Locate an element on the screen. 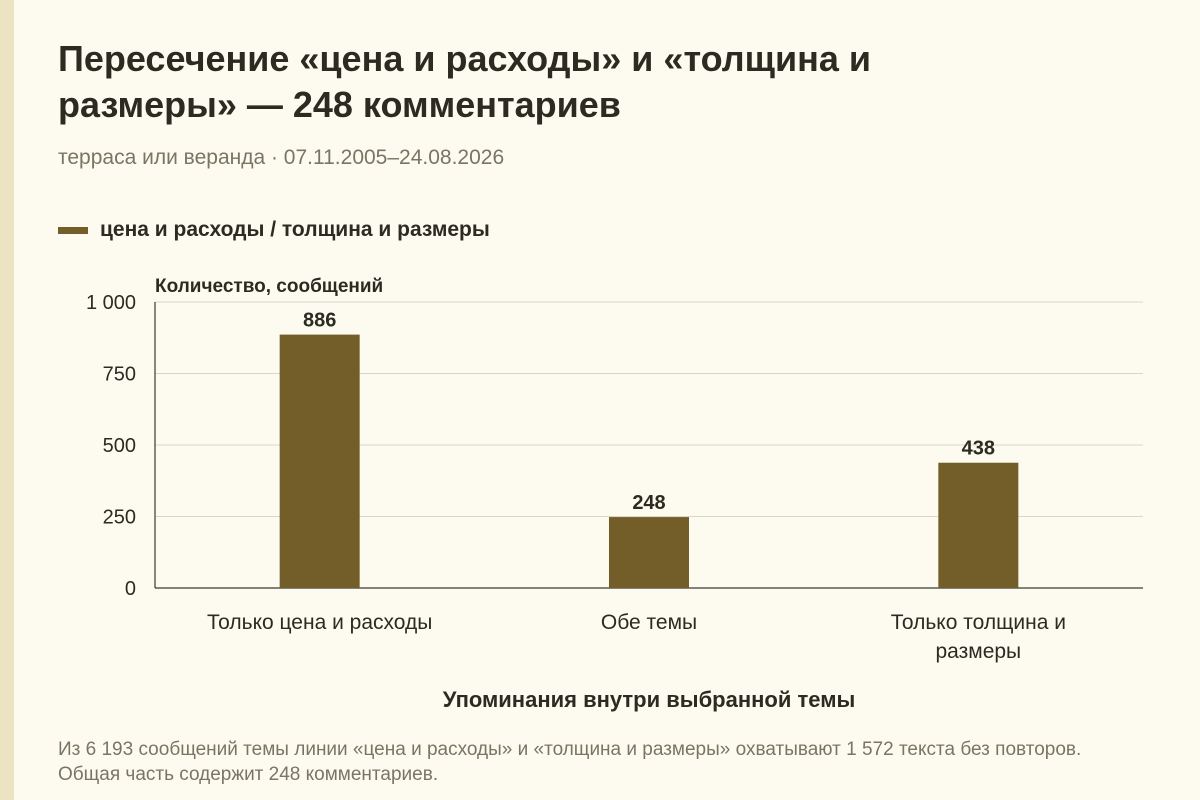 This screenshot has height=800, width=1200. x-tick-label: Обе темы is located at coordinates (649, 622).